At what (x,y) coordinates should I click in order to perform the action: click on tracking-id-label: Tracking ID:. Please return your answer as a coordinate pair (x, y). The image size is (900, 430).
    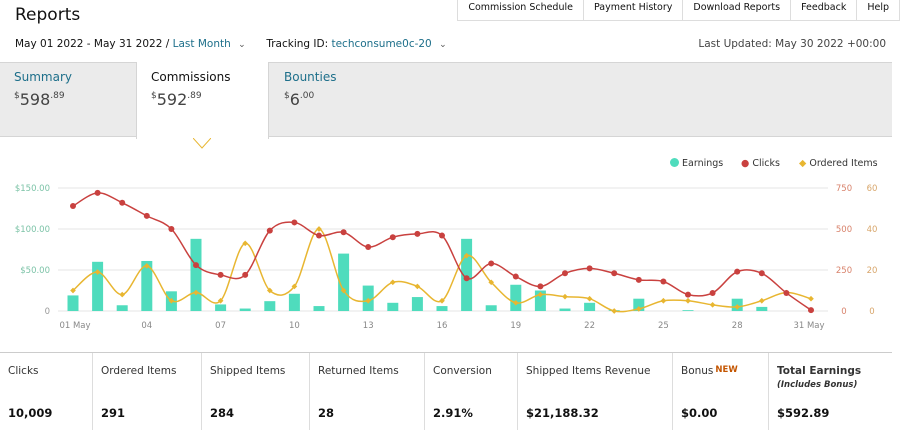
    Looking at the image, I should click on (297, 44).